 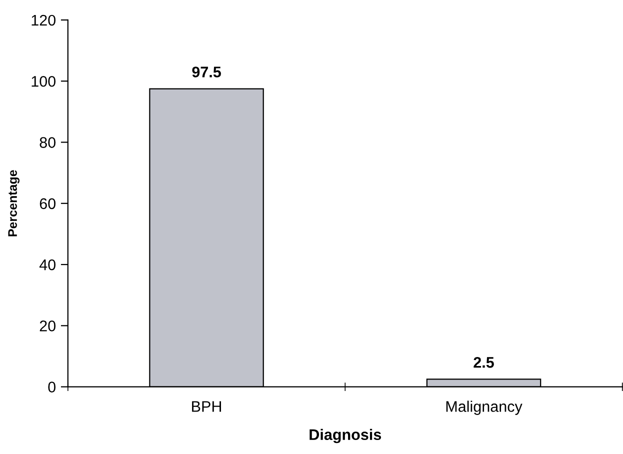 I want to click on data-label: 2.5, so click(x=484, y=362).